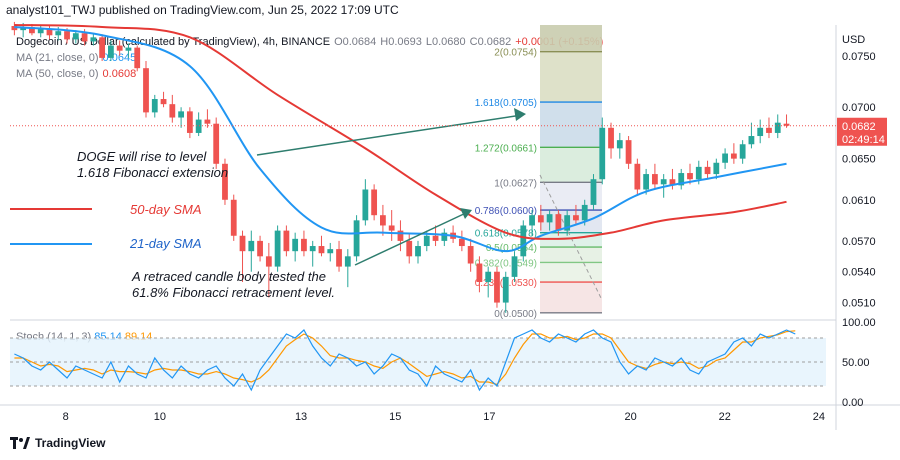  Describe the element at coordinates (725, 417) in the screenshot. I see `time-tick: 22` at that location.